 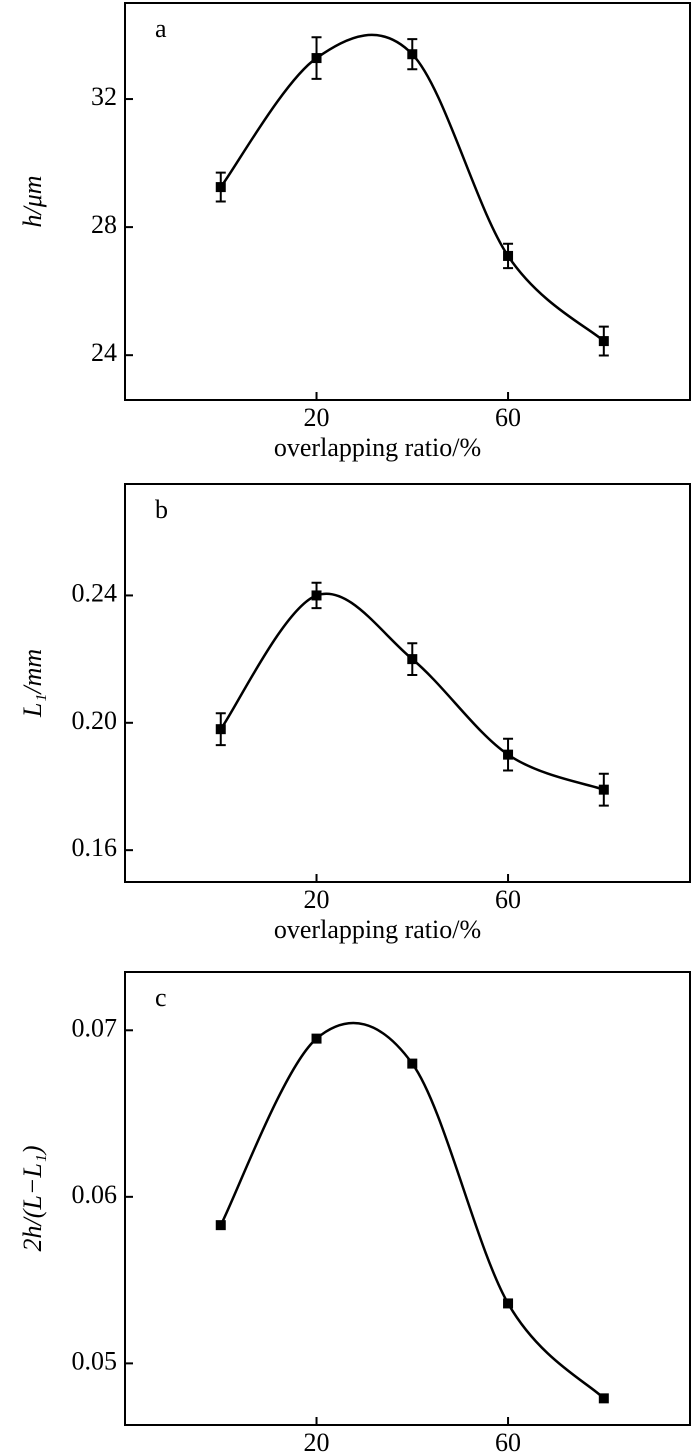 I want to click on y-tick-label: 24, so click(x=104, y=352).